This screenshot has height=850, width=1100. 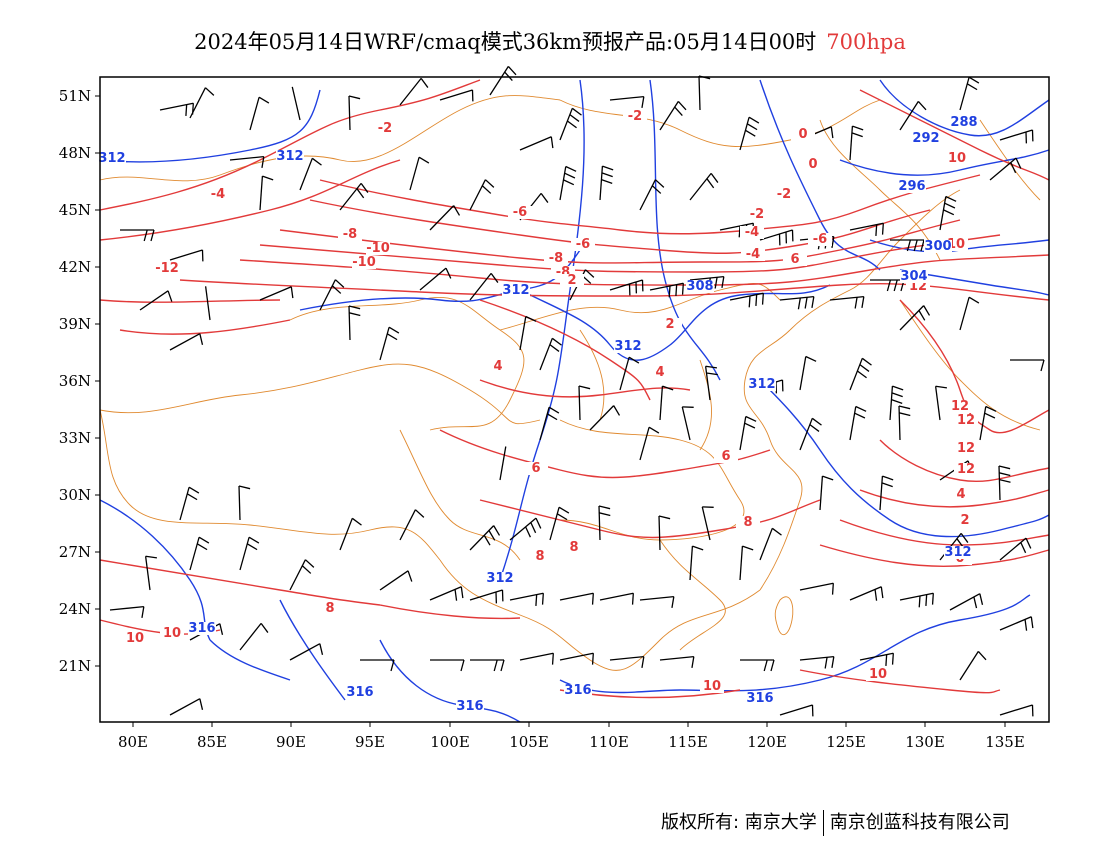 I want to click on y-tick-label: 24N, so click(x=75, y=609).